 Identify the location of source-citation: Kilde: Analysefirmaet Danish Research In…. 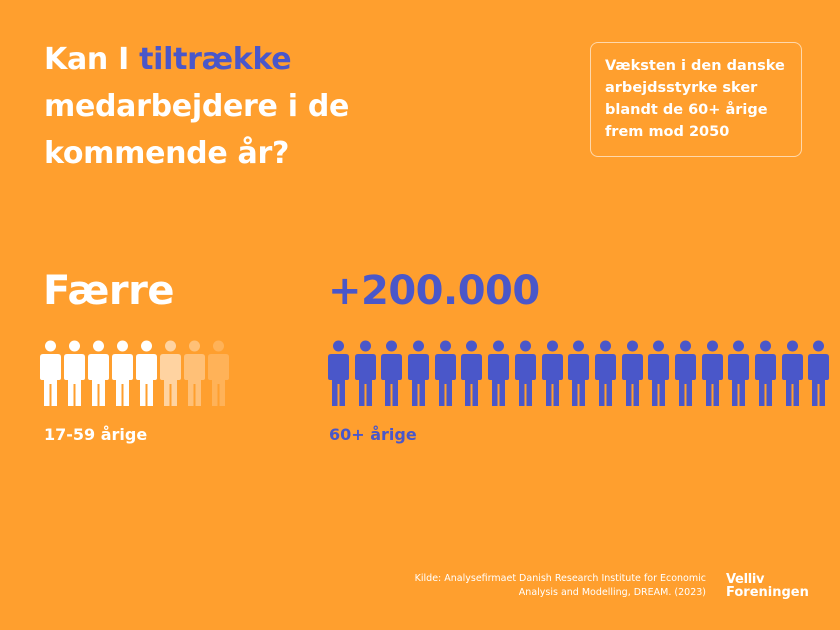
(560, 586).